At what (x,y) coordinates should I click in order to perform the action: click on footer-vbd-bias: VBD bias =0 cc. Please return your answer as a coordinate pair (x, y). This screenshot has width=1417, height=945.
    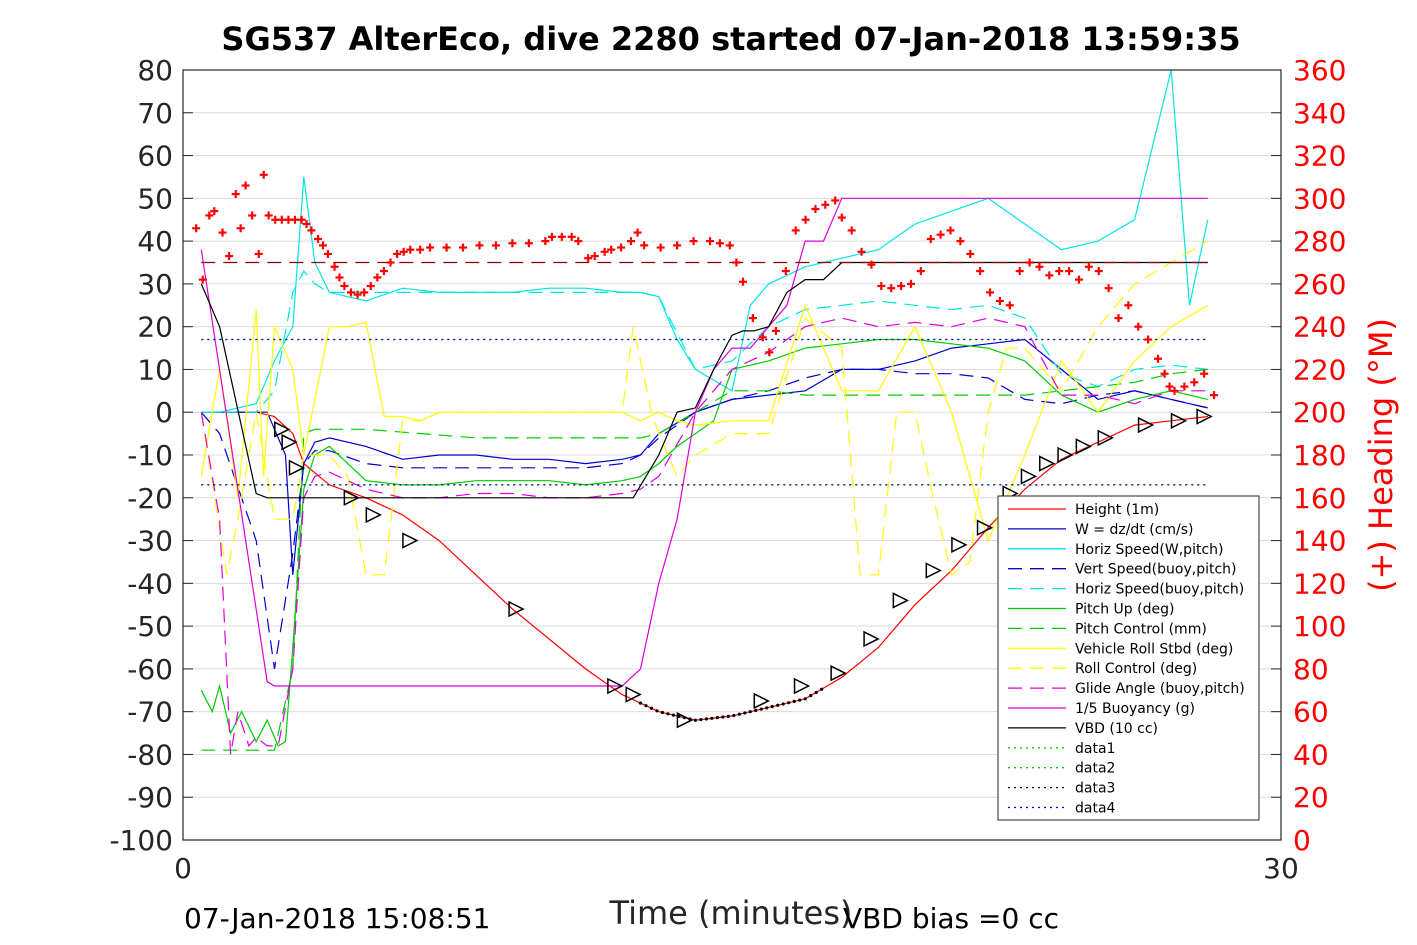
    Looking at the image, I should click on (951, 918).